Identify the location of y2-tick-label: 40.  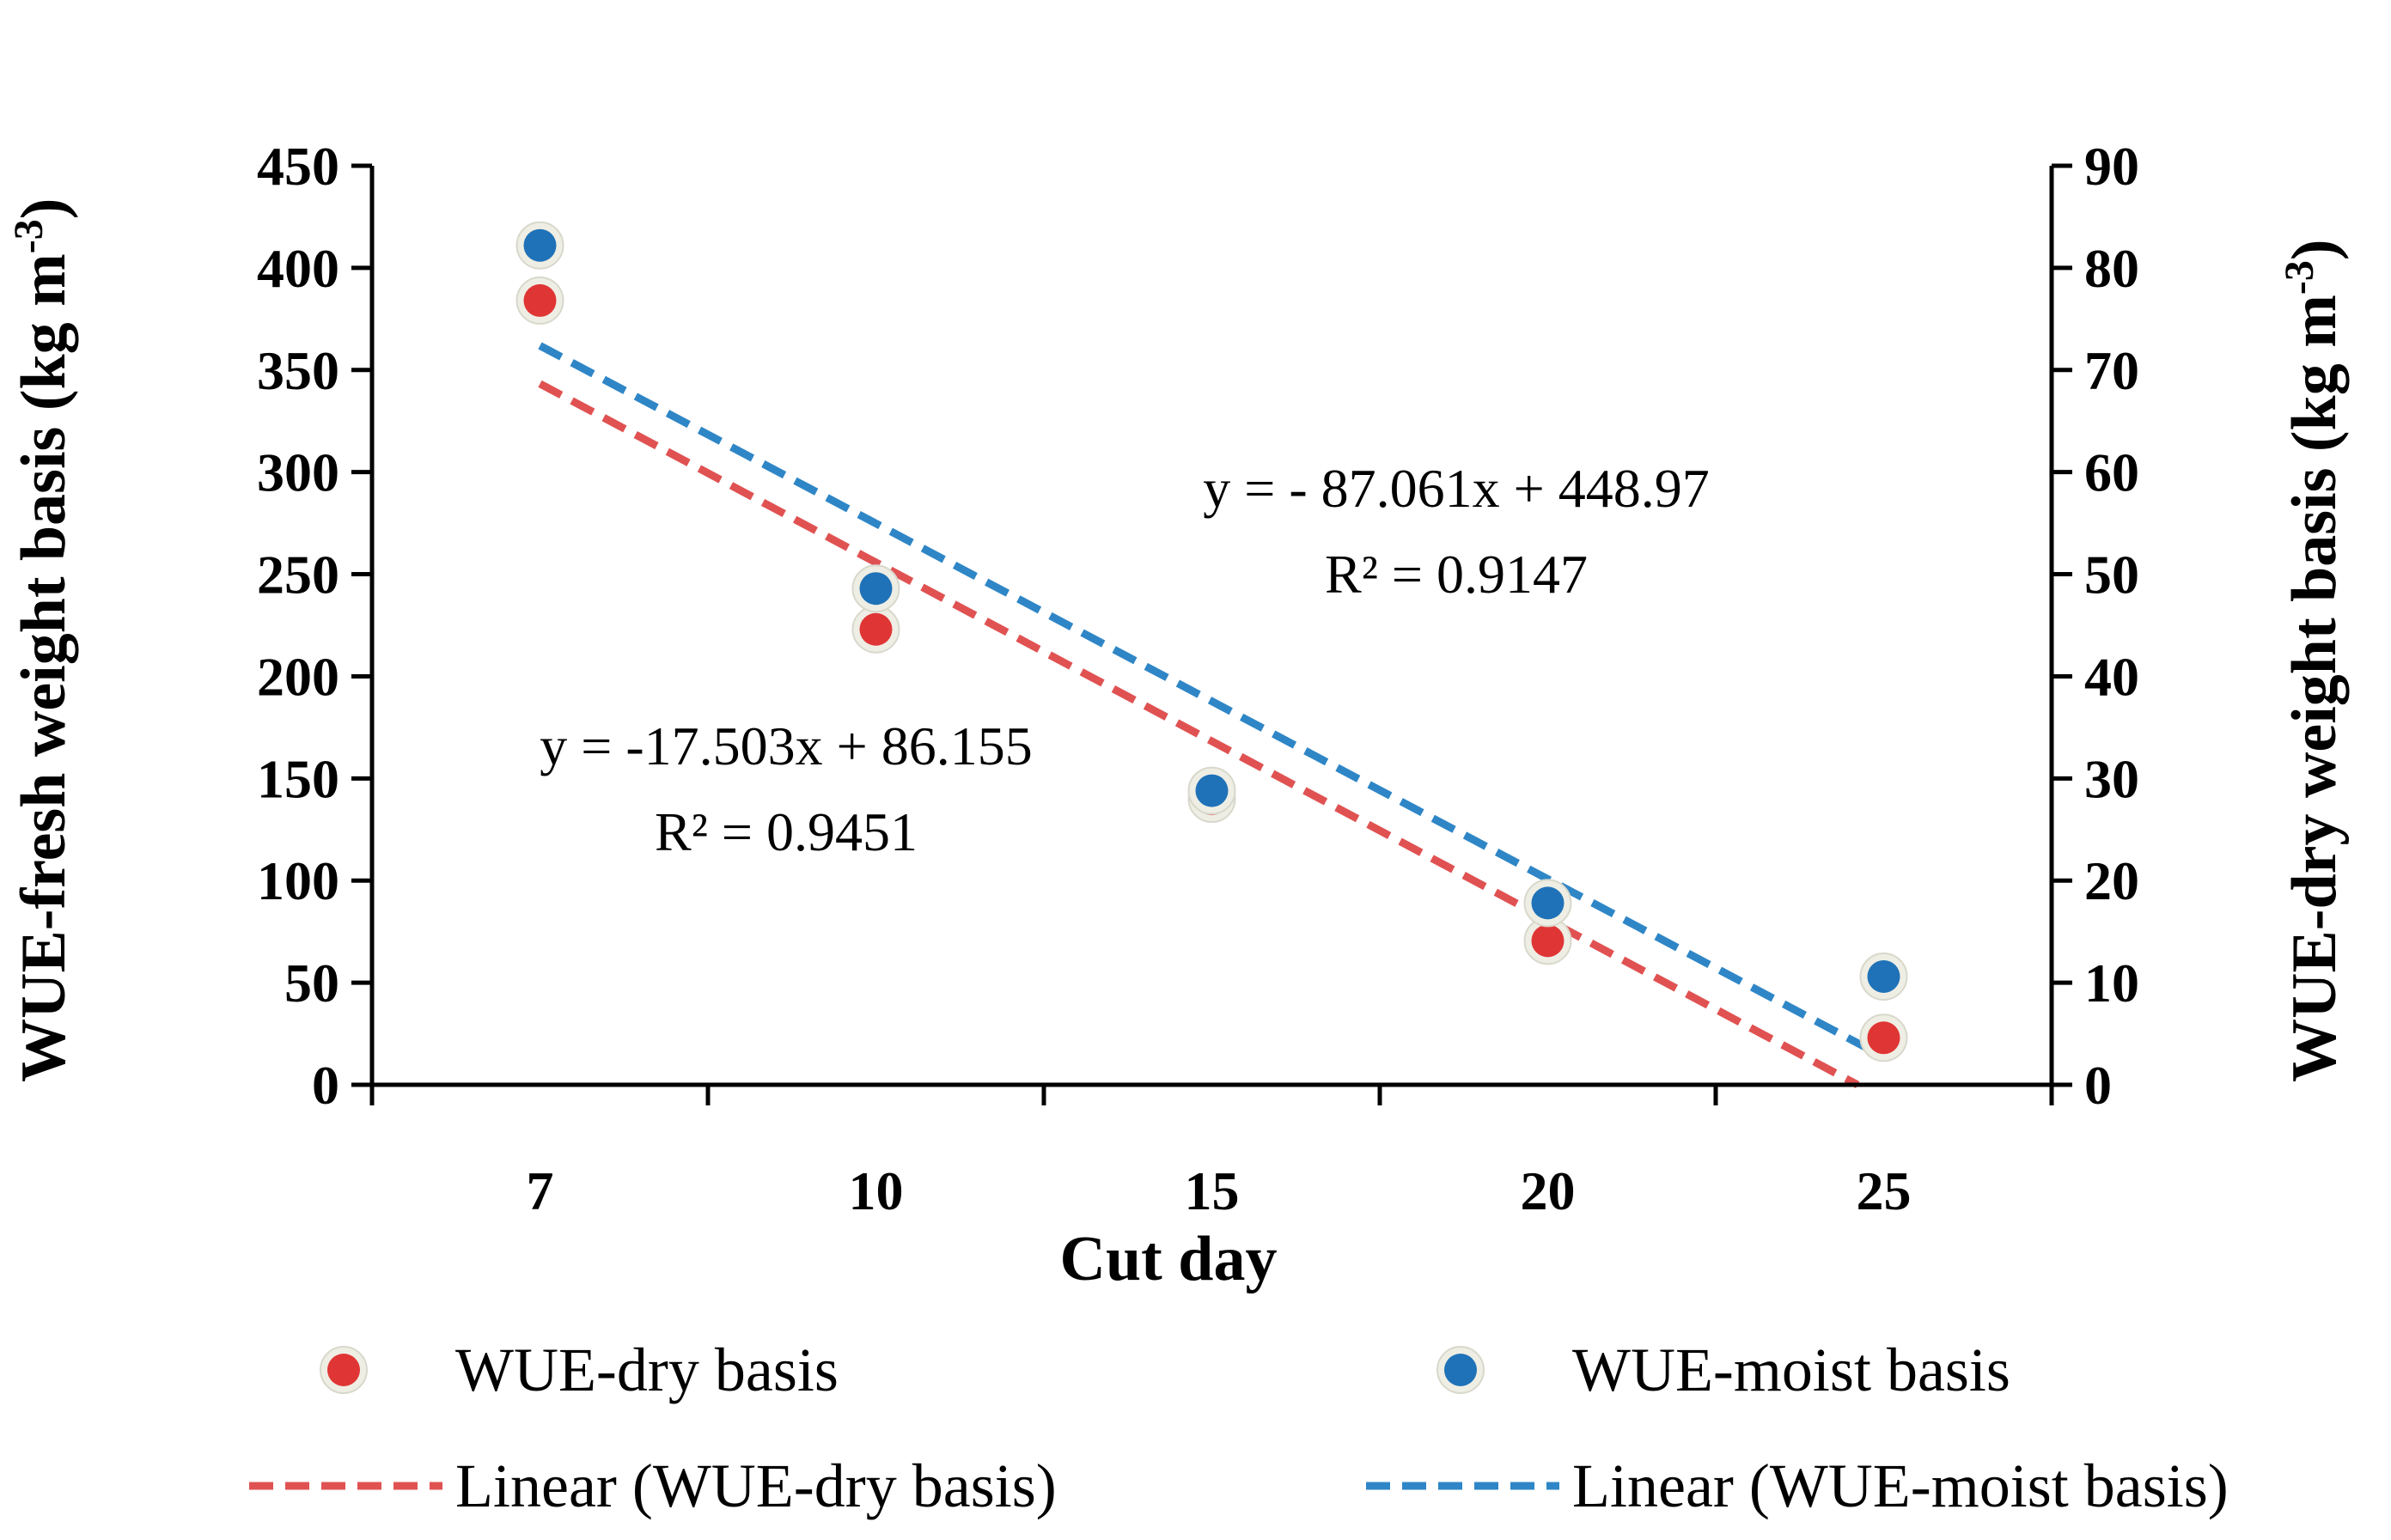
(2111, 676).